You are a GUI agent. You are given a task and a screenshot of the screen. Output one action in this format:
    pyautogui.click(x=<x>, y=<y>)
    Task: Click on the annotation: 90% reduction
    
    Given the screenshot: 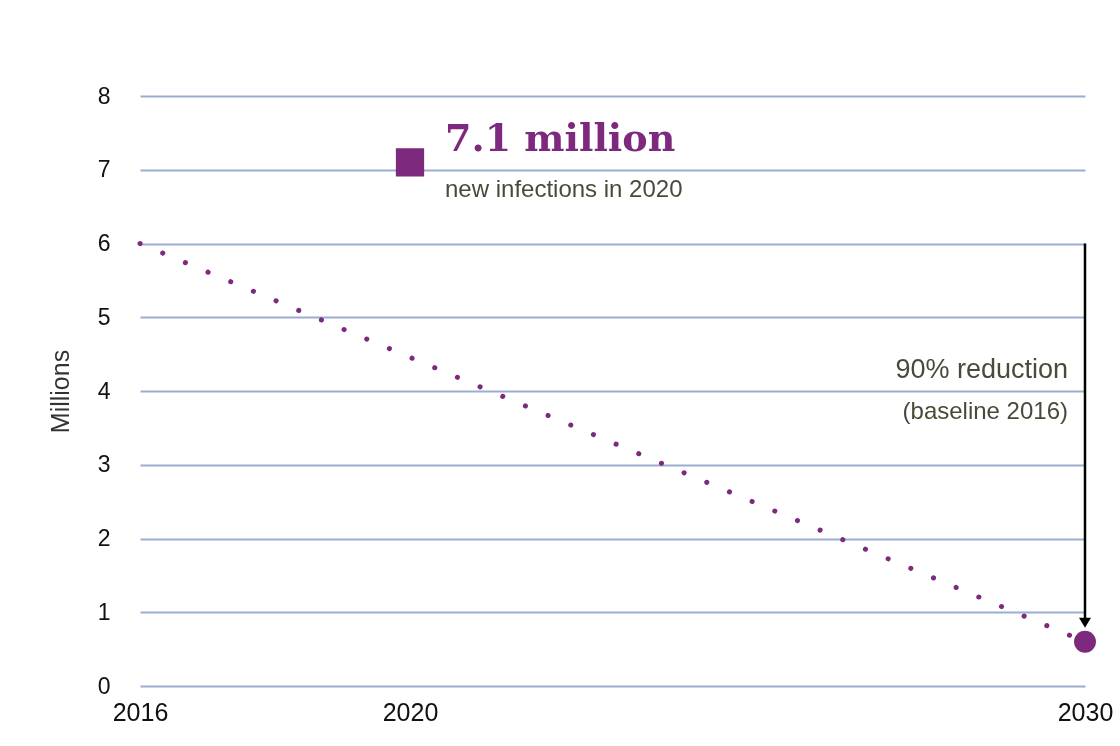 What is the action you would take?
    pyautogui.click(x=981, y=369)
    